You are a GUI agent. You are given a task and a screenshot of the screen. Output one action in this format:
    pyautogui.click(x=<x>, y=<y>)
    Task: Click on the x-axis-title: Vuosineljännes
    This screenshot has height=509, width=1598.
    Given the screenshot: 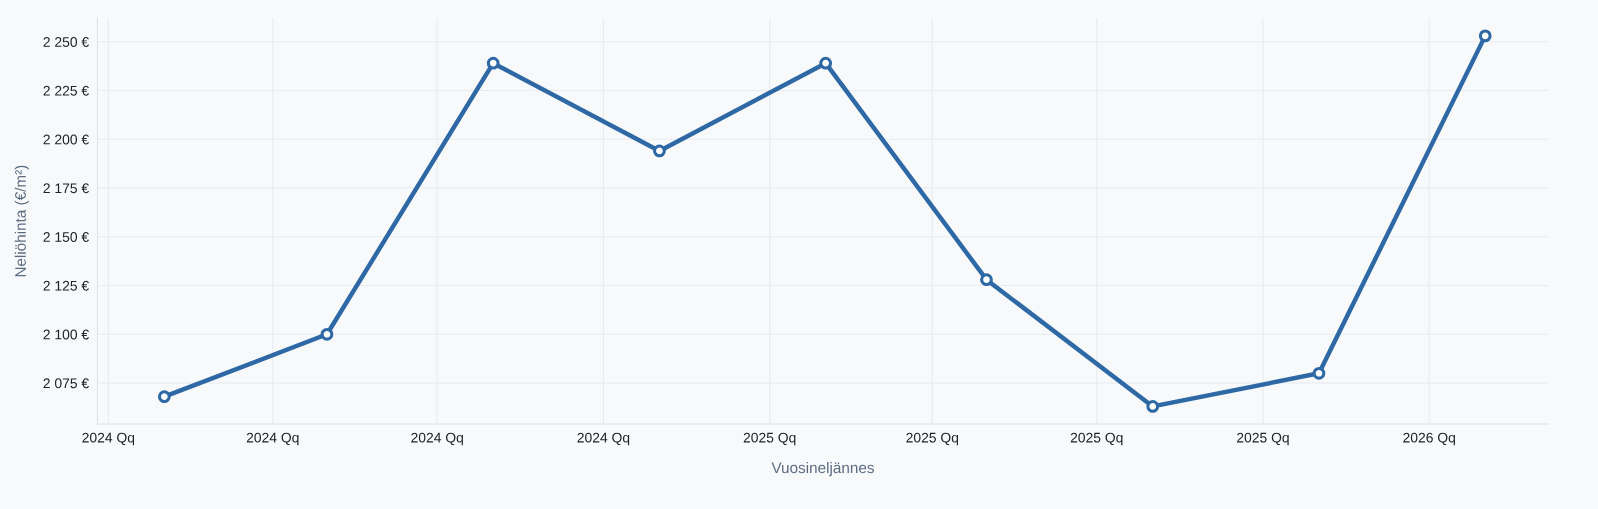 What is the action you would take?
    pyautogui.click(x=822, y=469)
    